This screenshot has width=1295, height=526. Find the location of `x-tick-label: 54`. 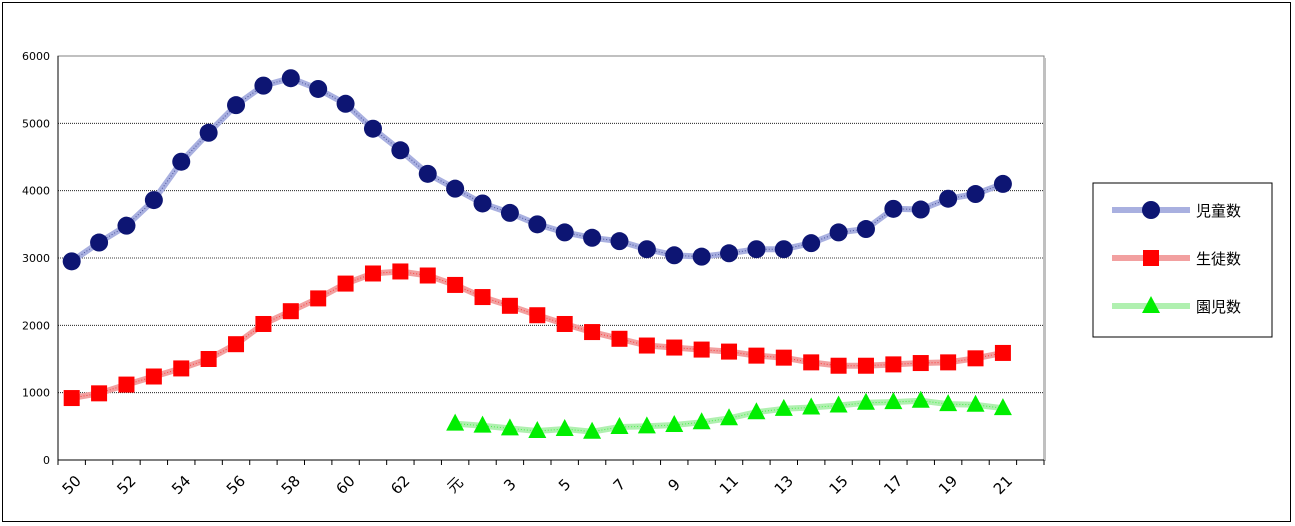

x-tick-label: 54 is located at coordinates (181, 485).